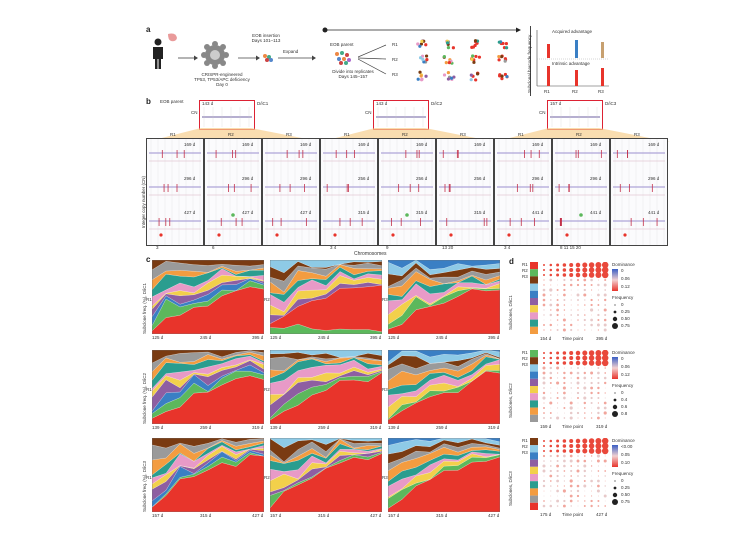 This screenshot has width=752, height=541. I want to click on time-tick: 395 d, so click(258, 337).